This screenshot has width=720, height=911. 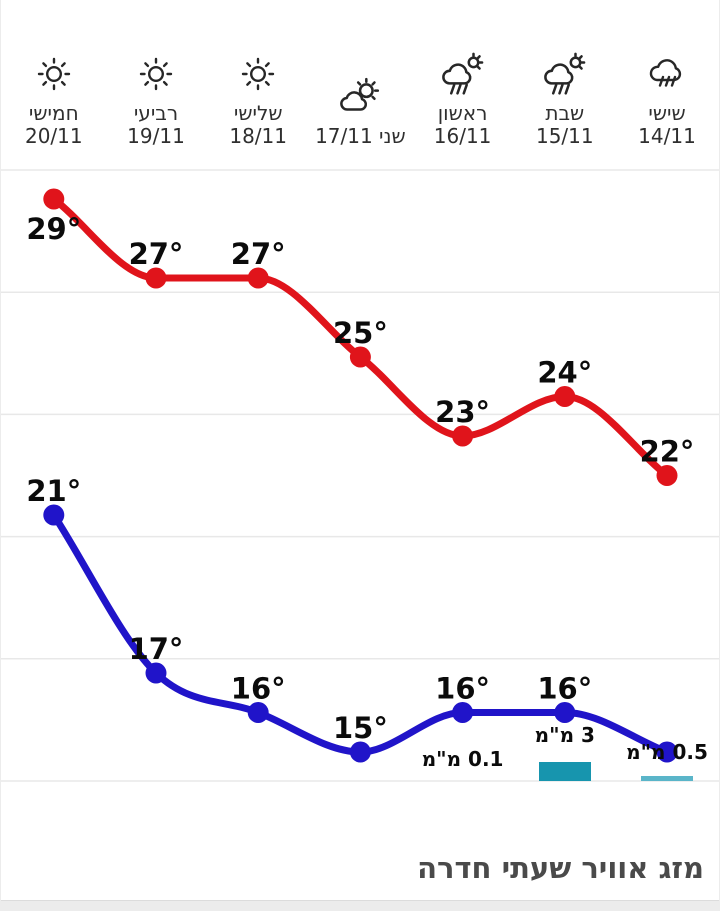 What do you see at coordinates (53, 491) in the screenshot?
I see `temp-label: 21°` at bounding box center [53, 491].